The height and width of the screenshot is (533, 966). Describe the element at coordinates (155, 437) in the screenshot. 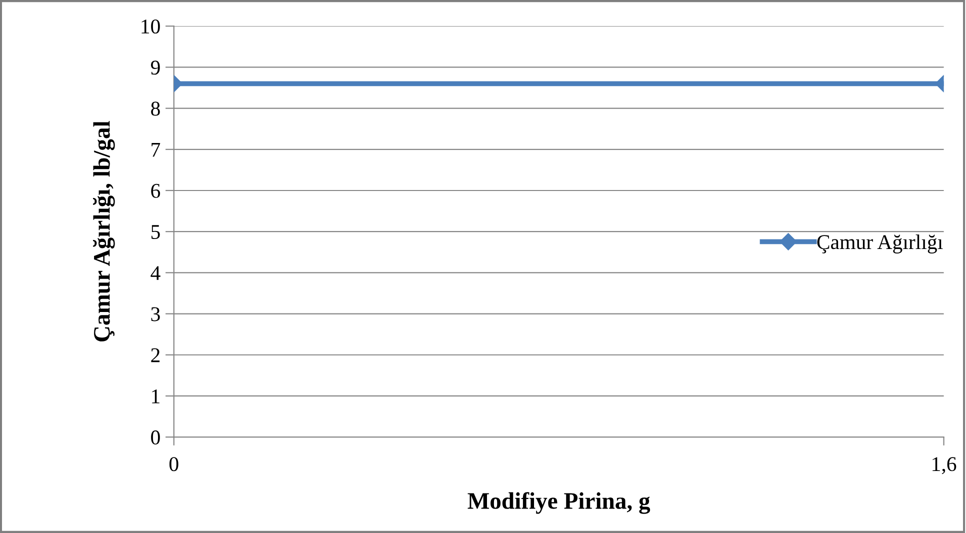

I see `y-tick-label: 0` at that location.